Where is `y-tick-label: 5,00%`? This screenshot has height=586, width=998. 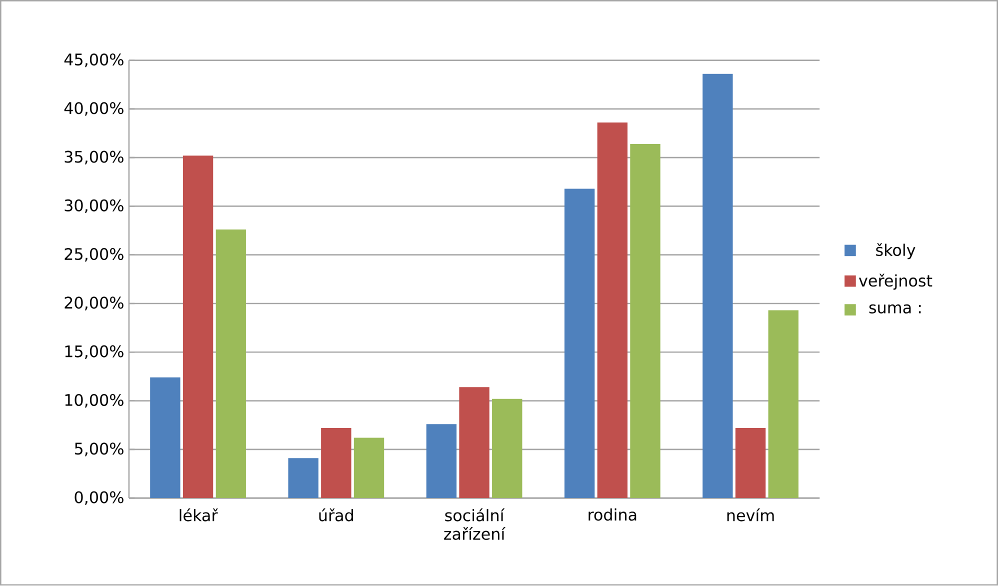
y-tick-label: 5,00% is located at coordinates (99, 449).